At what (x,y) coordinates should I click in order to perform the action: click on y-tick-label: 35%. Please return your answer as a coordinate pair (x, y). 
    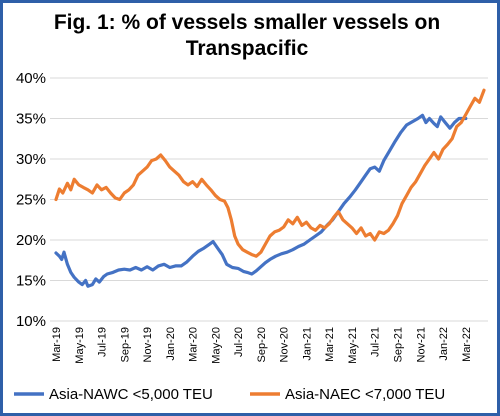
    Looking at the image, I should click on (31, 119).